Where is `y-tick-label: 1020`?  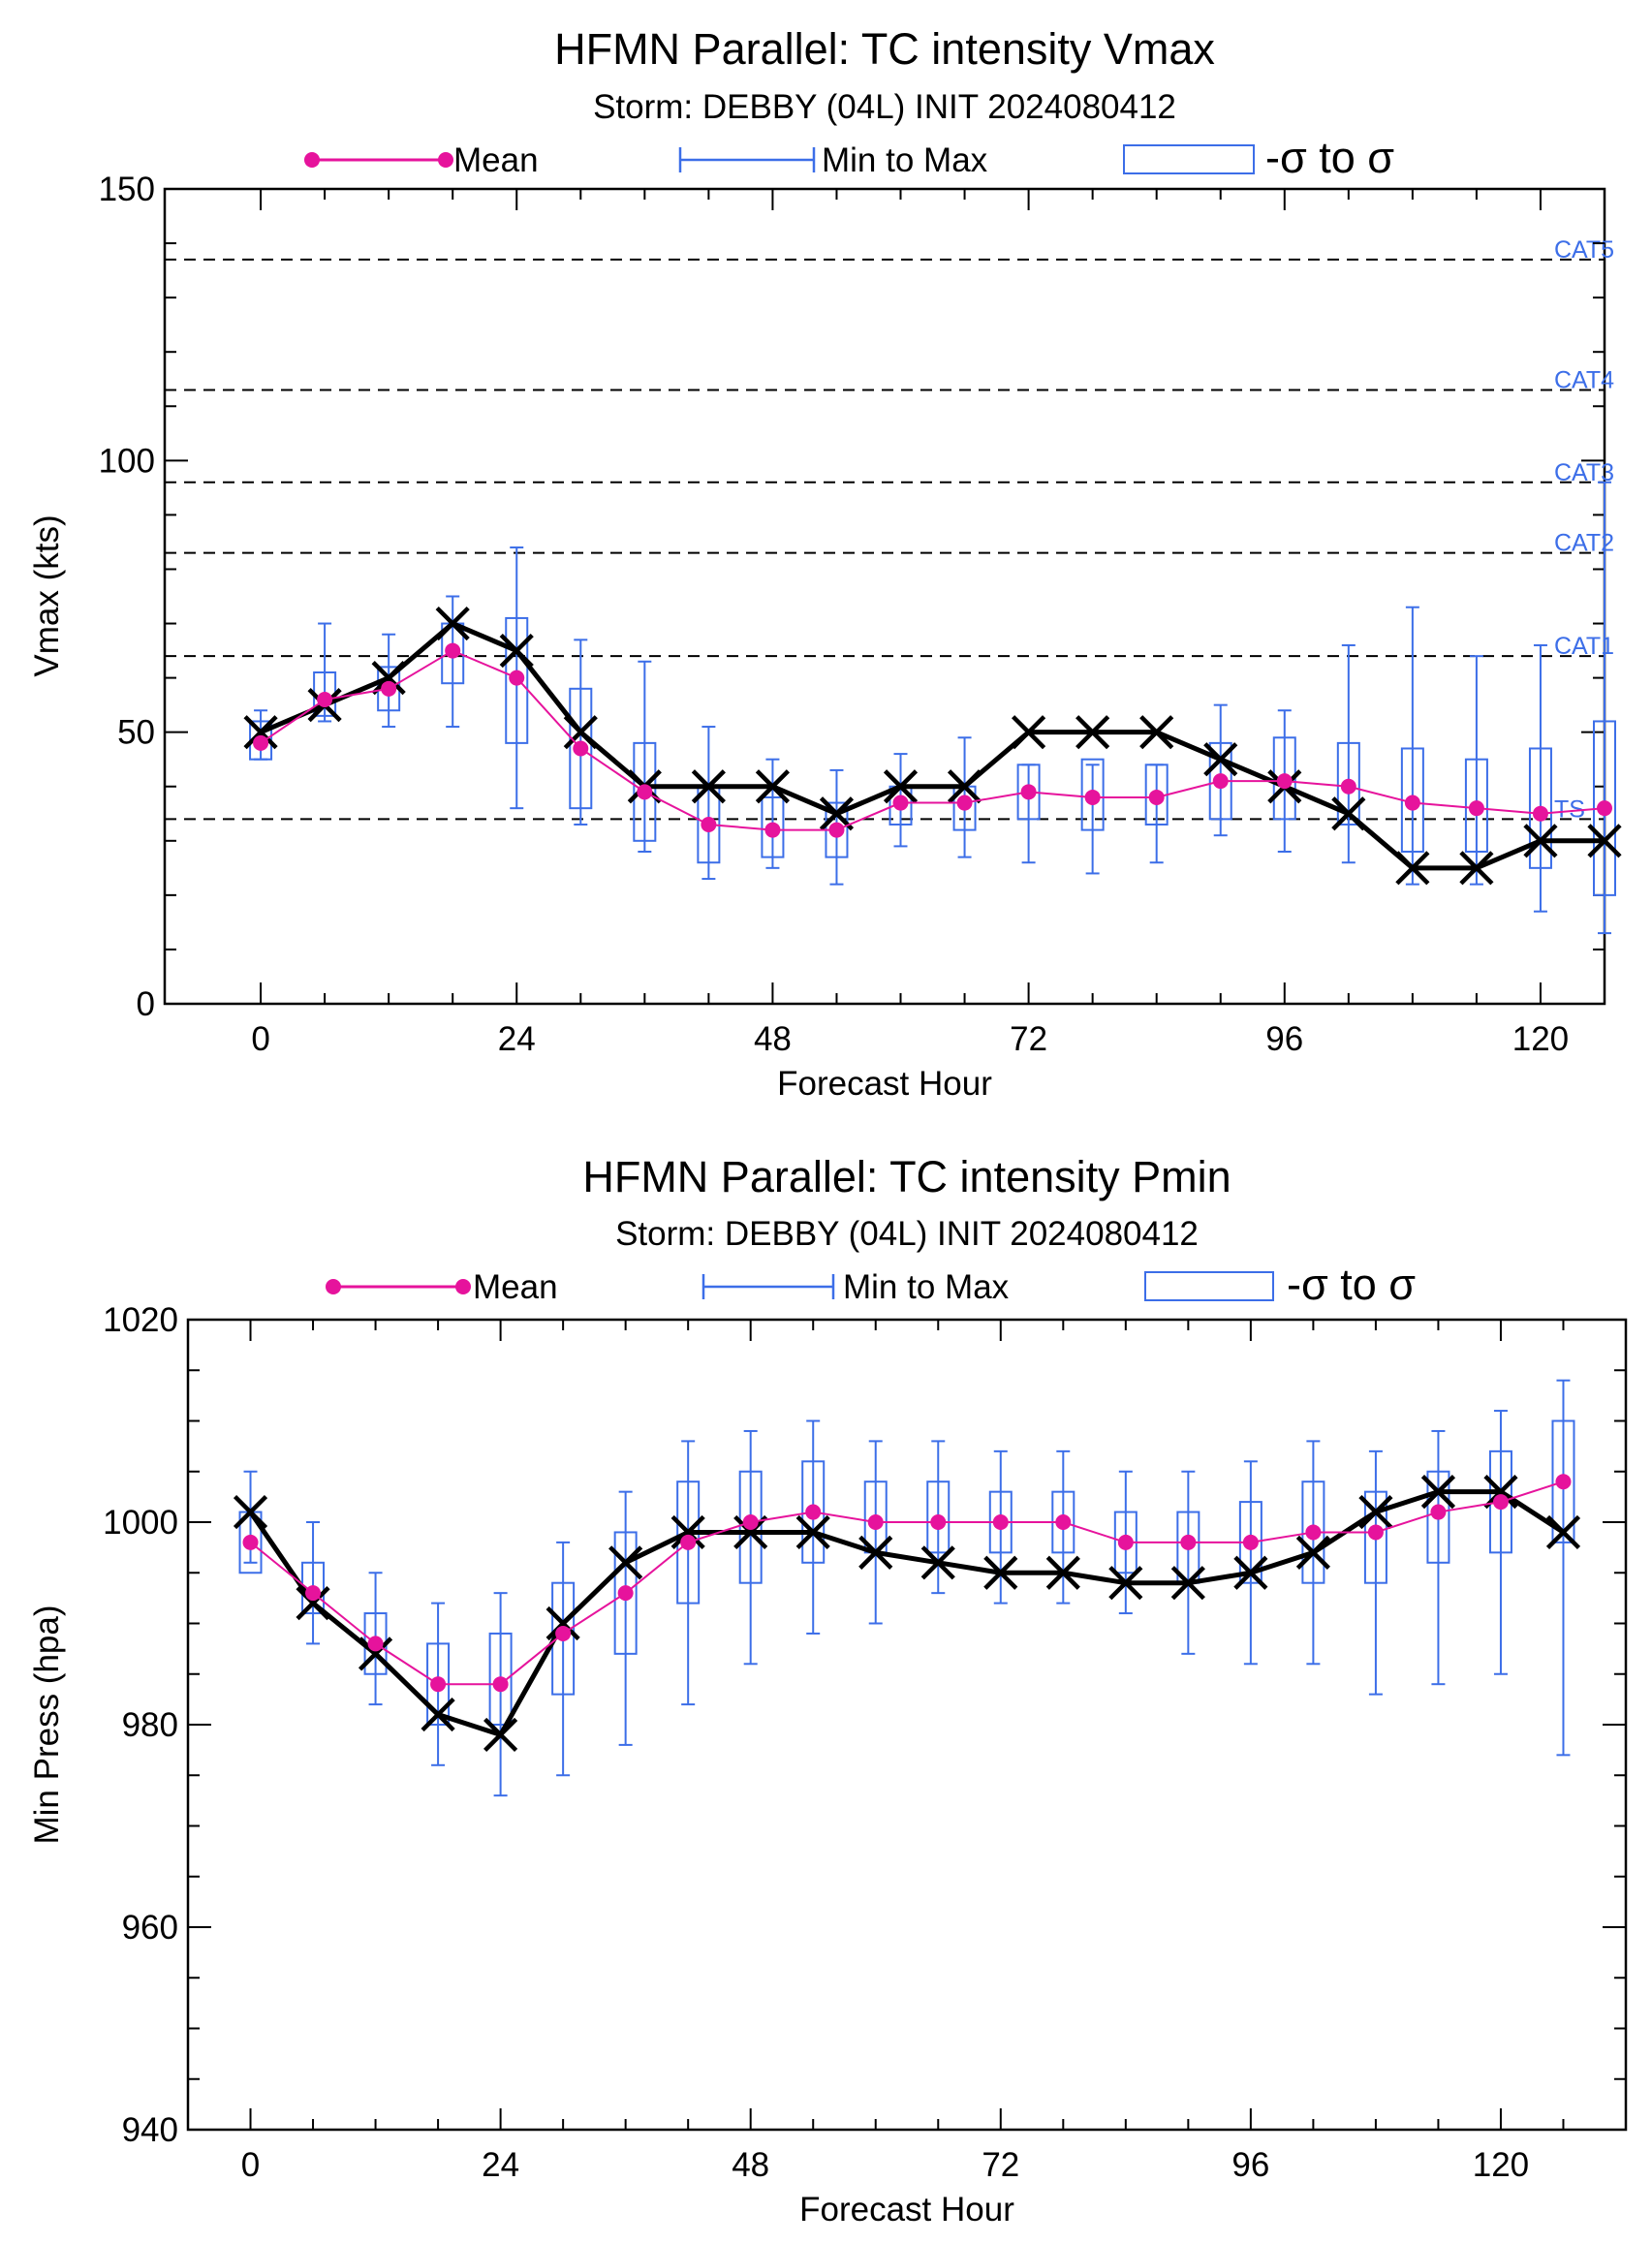 y-tick-label: 1020 is located at coordinates (140, 1320).